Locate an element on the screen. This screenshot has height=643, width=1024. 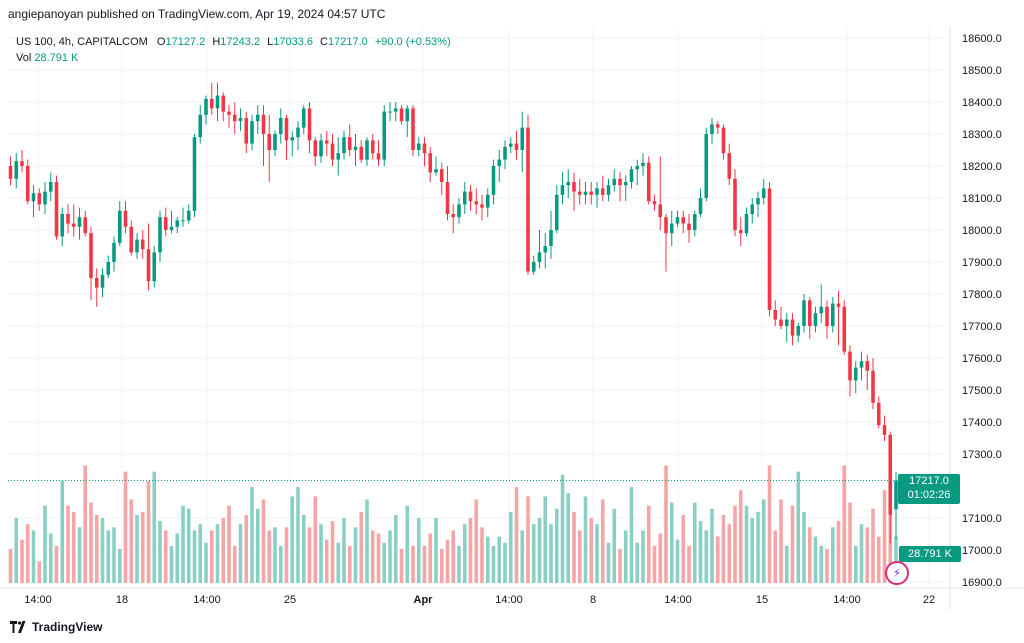
footer-brand: TradingView is located at coordinates (56, 627).